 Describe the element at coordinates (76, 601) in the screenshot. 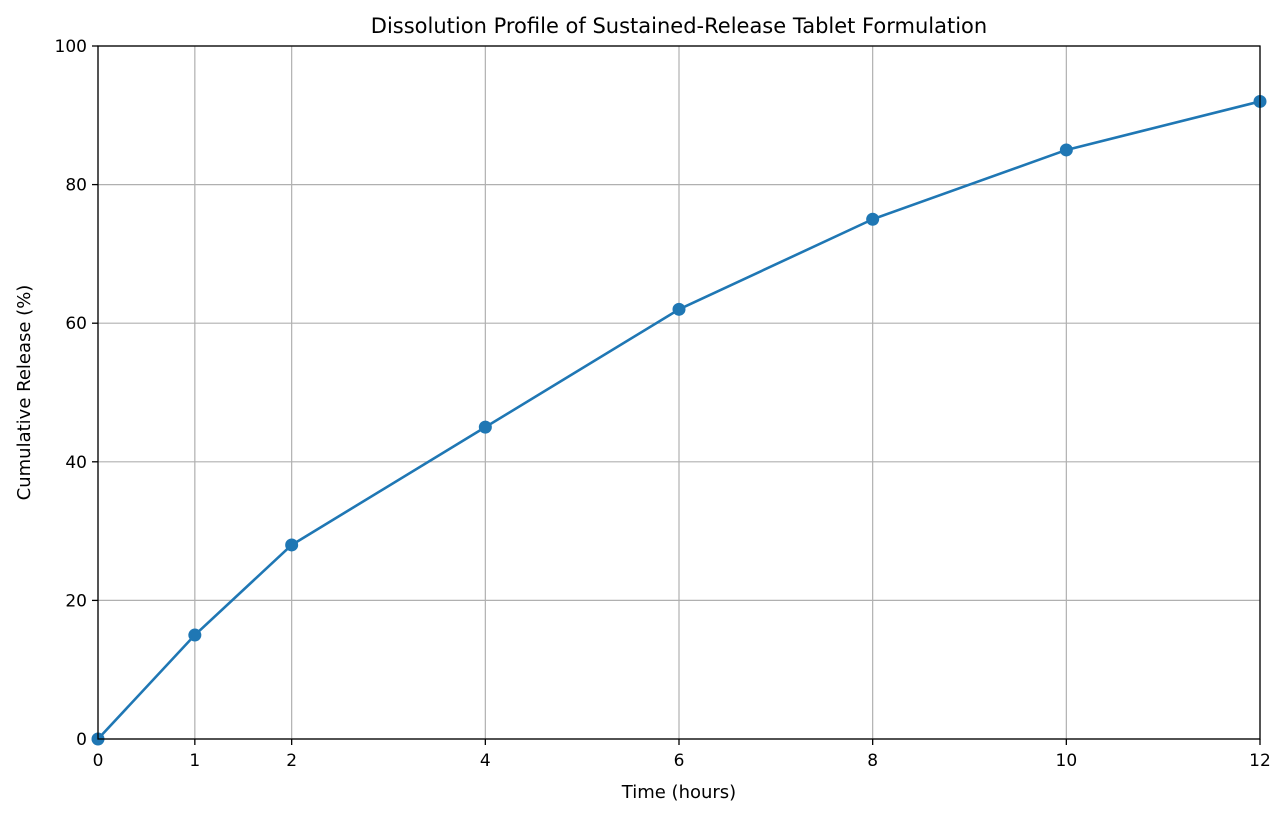

I see `y-tick-label: 20` at that location.